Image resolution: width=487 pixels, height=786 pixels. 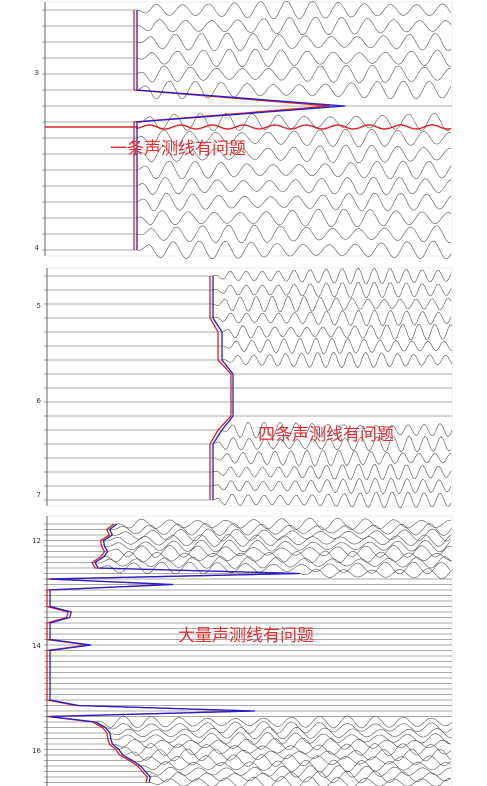 What do you see at coordinates (36, 541) in the screenshot?
I see `tick-label: 12` at bounding box center [36, 541].